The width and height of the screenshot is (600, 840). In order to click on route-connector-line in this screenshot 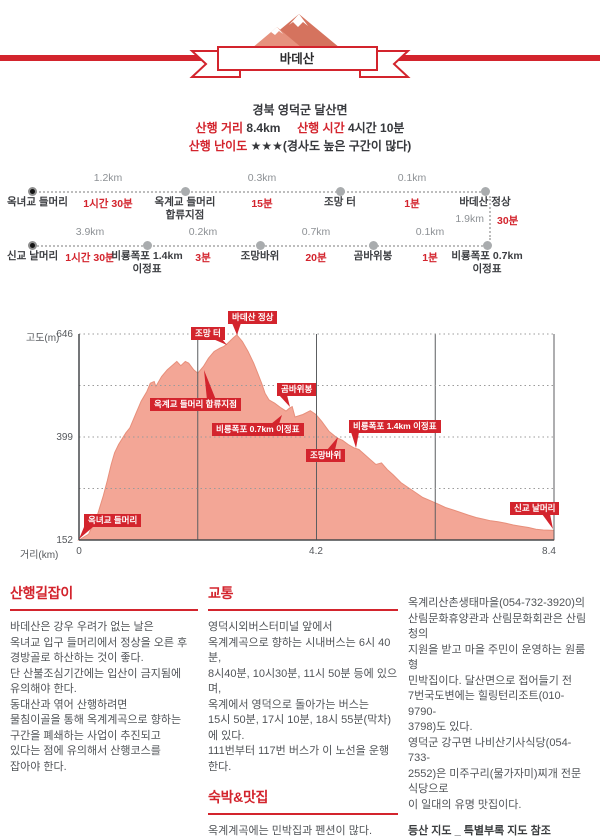, I will do `click(490, 218)`.